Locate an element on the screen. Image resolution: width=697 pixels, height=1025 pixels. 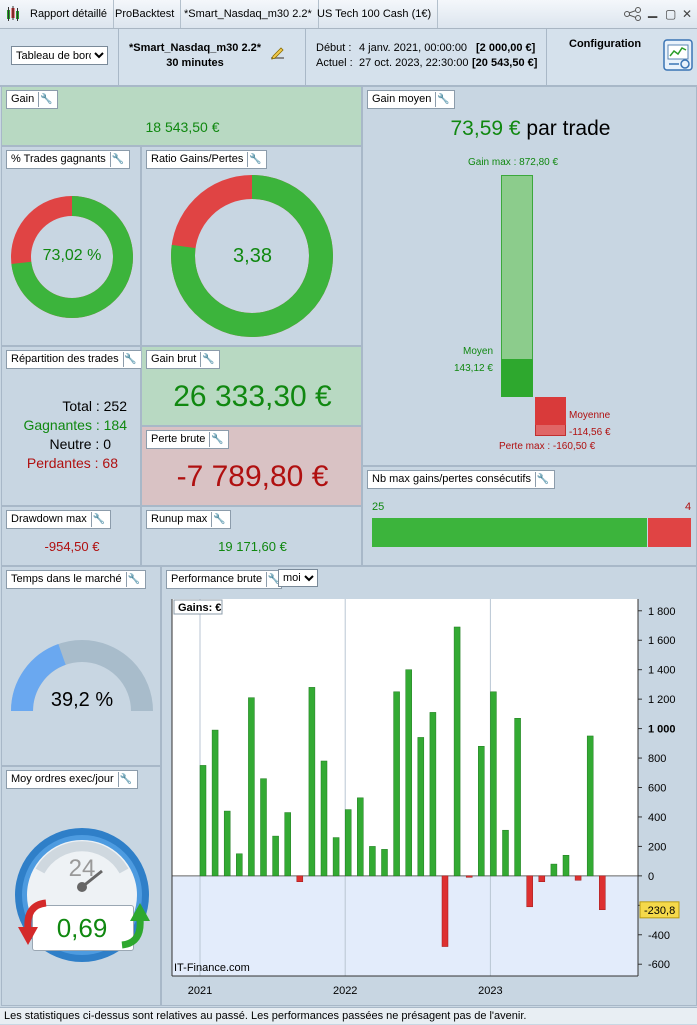
gain-title: Gain 🔧 is located at coordinates (32, 99).